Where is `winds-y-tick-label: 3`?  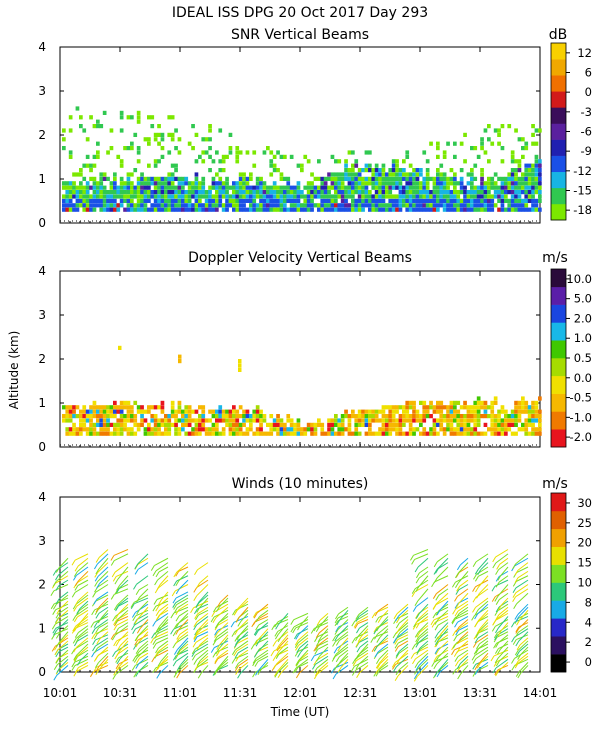
winds-y-tick-label: 3 is located at coordinates (42, 541).